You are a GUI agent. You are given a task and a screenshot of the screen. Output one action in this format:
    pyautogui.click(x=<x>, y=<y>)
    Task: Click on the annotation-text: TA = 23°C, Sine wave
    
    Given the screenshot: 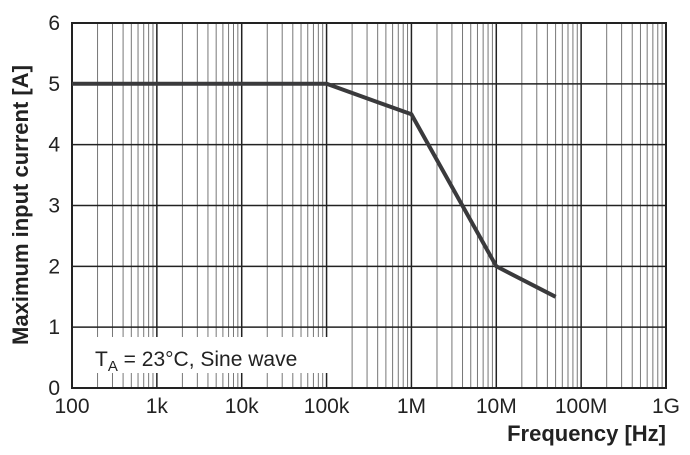 What is the action you would take?
    pyautogui.click(x=196, y=361)
    